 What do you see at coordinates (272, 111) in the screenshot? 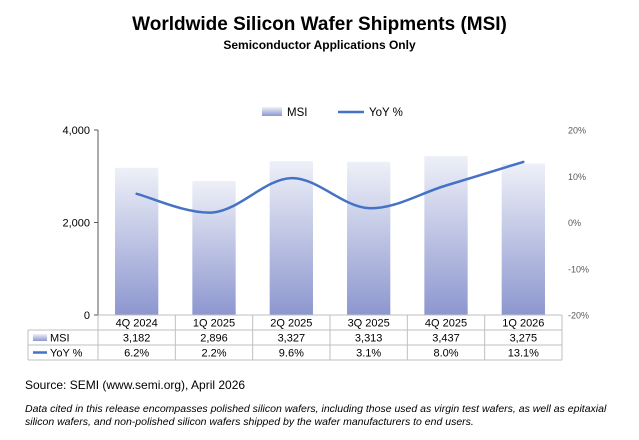
I see `legend-swatch-msi` at bounding box center [272, 111].